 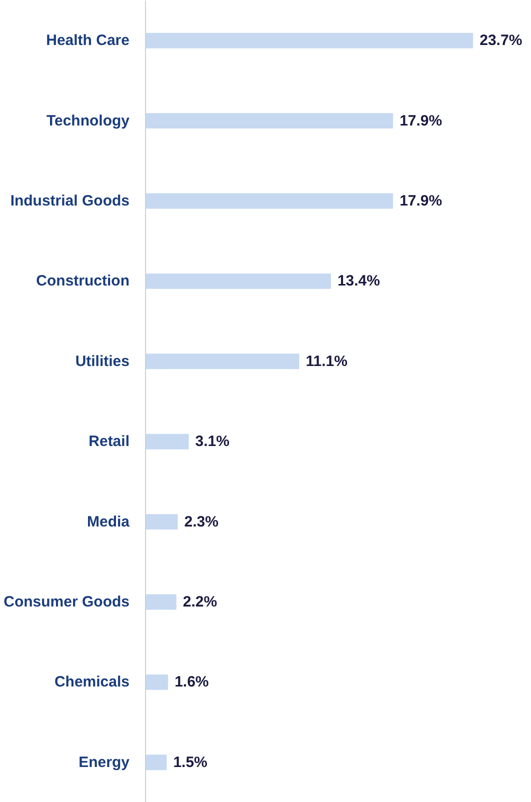 I want to click on data-label: 3.1%, so click(x=212, y=441).